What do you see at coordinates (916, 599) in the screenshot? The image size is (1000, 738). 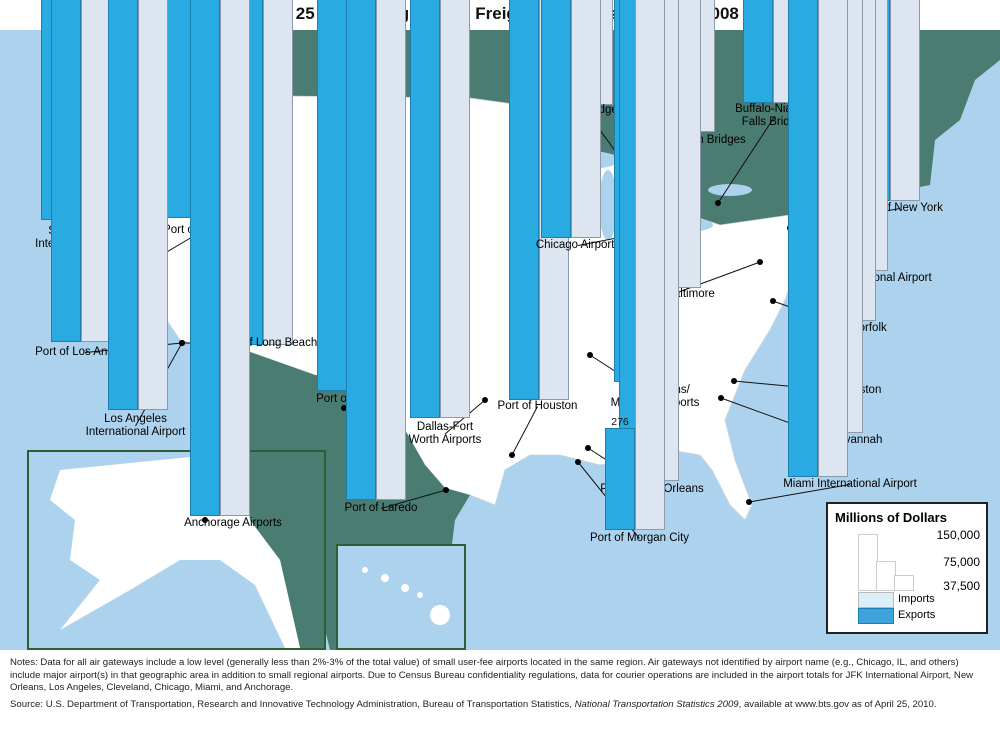 I see `legend-imports-label: Imports` at bounding box center [916, 599].